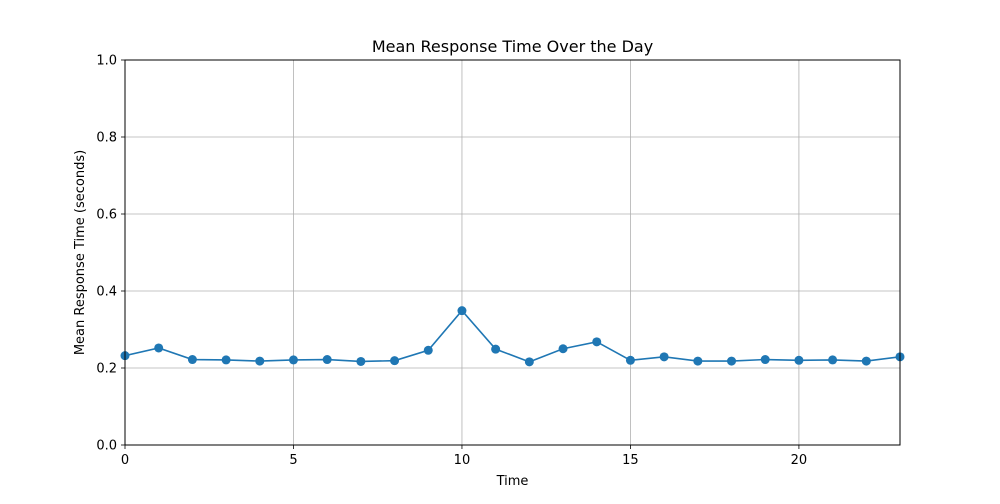 The height and width of the screenshot is (504, 1000). Describe the element at coordinates (799, 460) in the screenshot. I see `x-tick-label: 20` at that location.